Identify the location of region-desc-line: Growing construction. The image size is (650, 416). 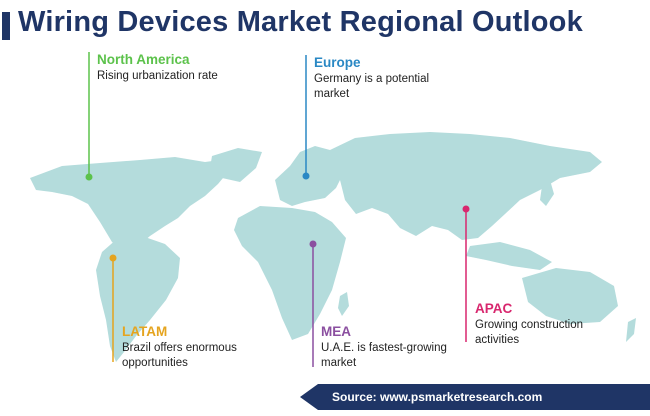
(529, 325).